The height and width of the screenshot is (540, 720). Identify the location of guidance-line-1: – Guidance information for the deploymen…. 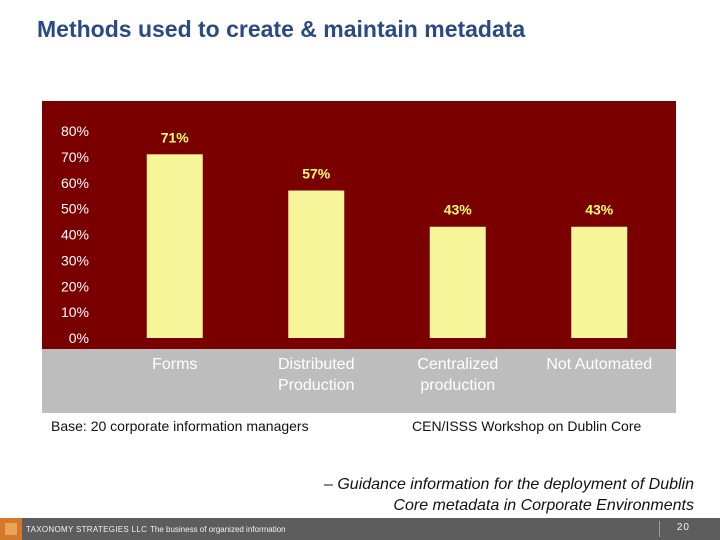
(509, 484).